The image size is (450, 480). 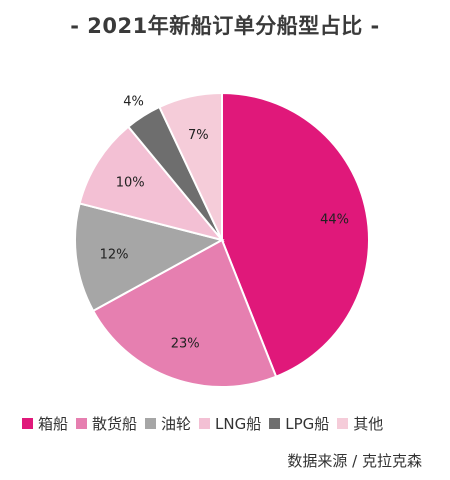 I want to click on legend-item-1: 箱船, so click(x=45, y=423).